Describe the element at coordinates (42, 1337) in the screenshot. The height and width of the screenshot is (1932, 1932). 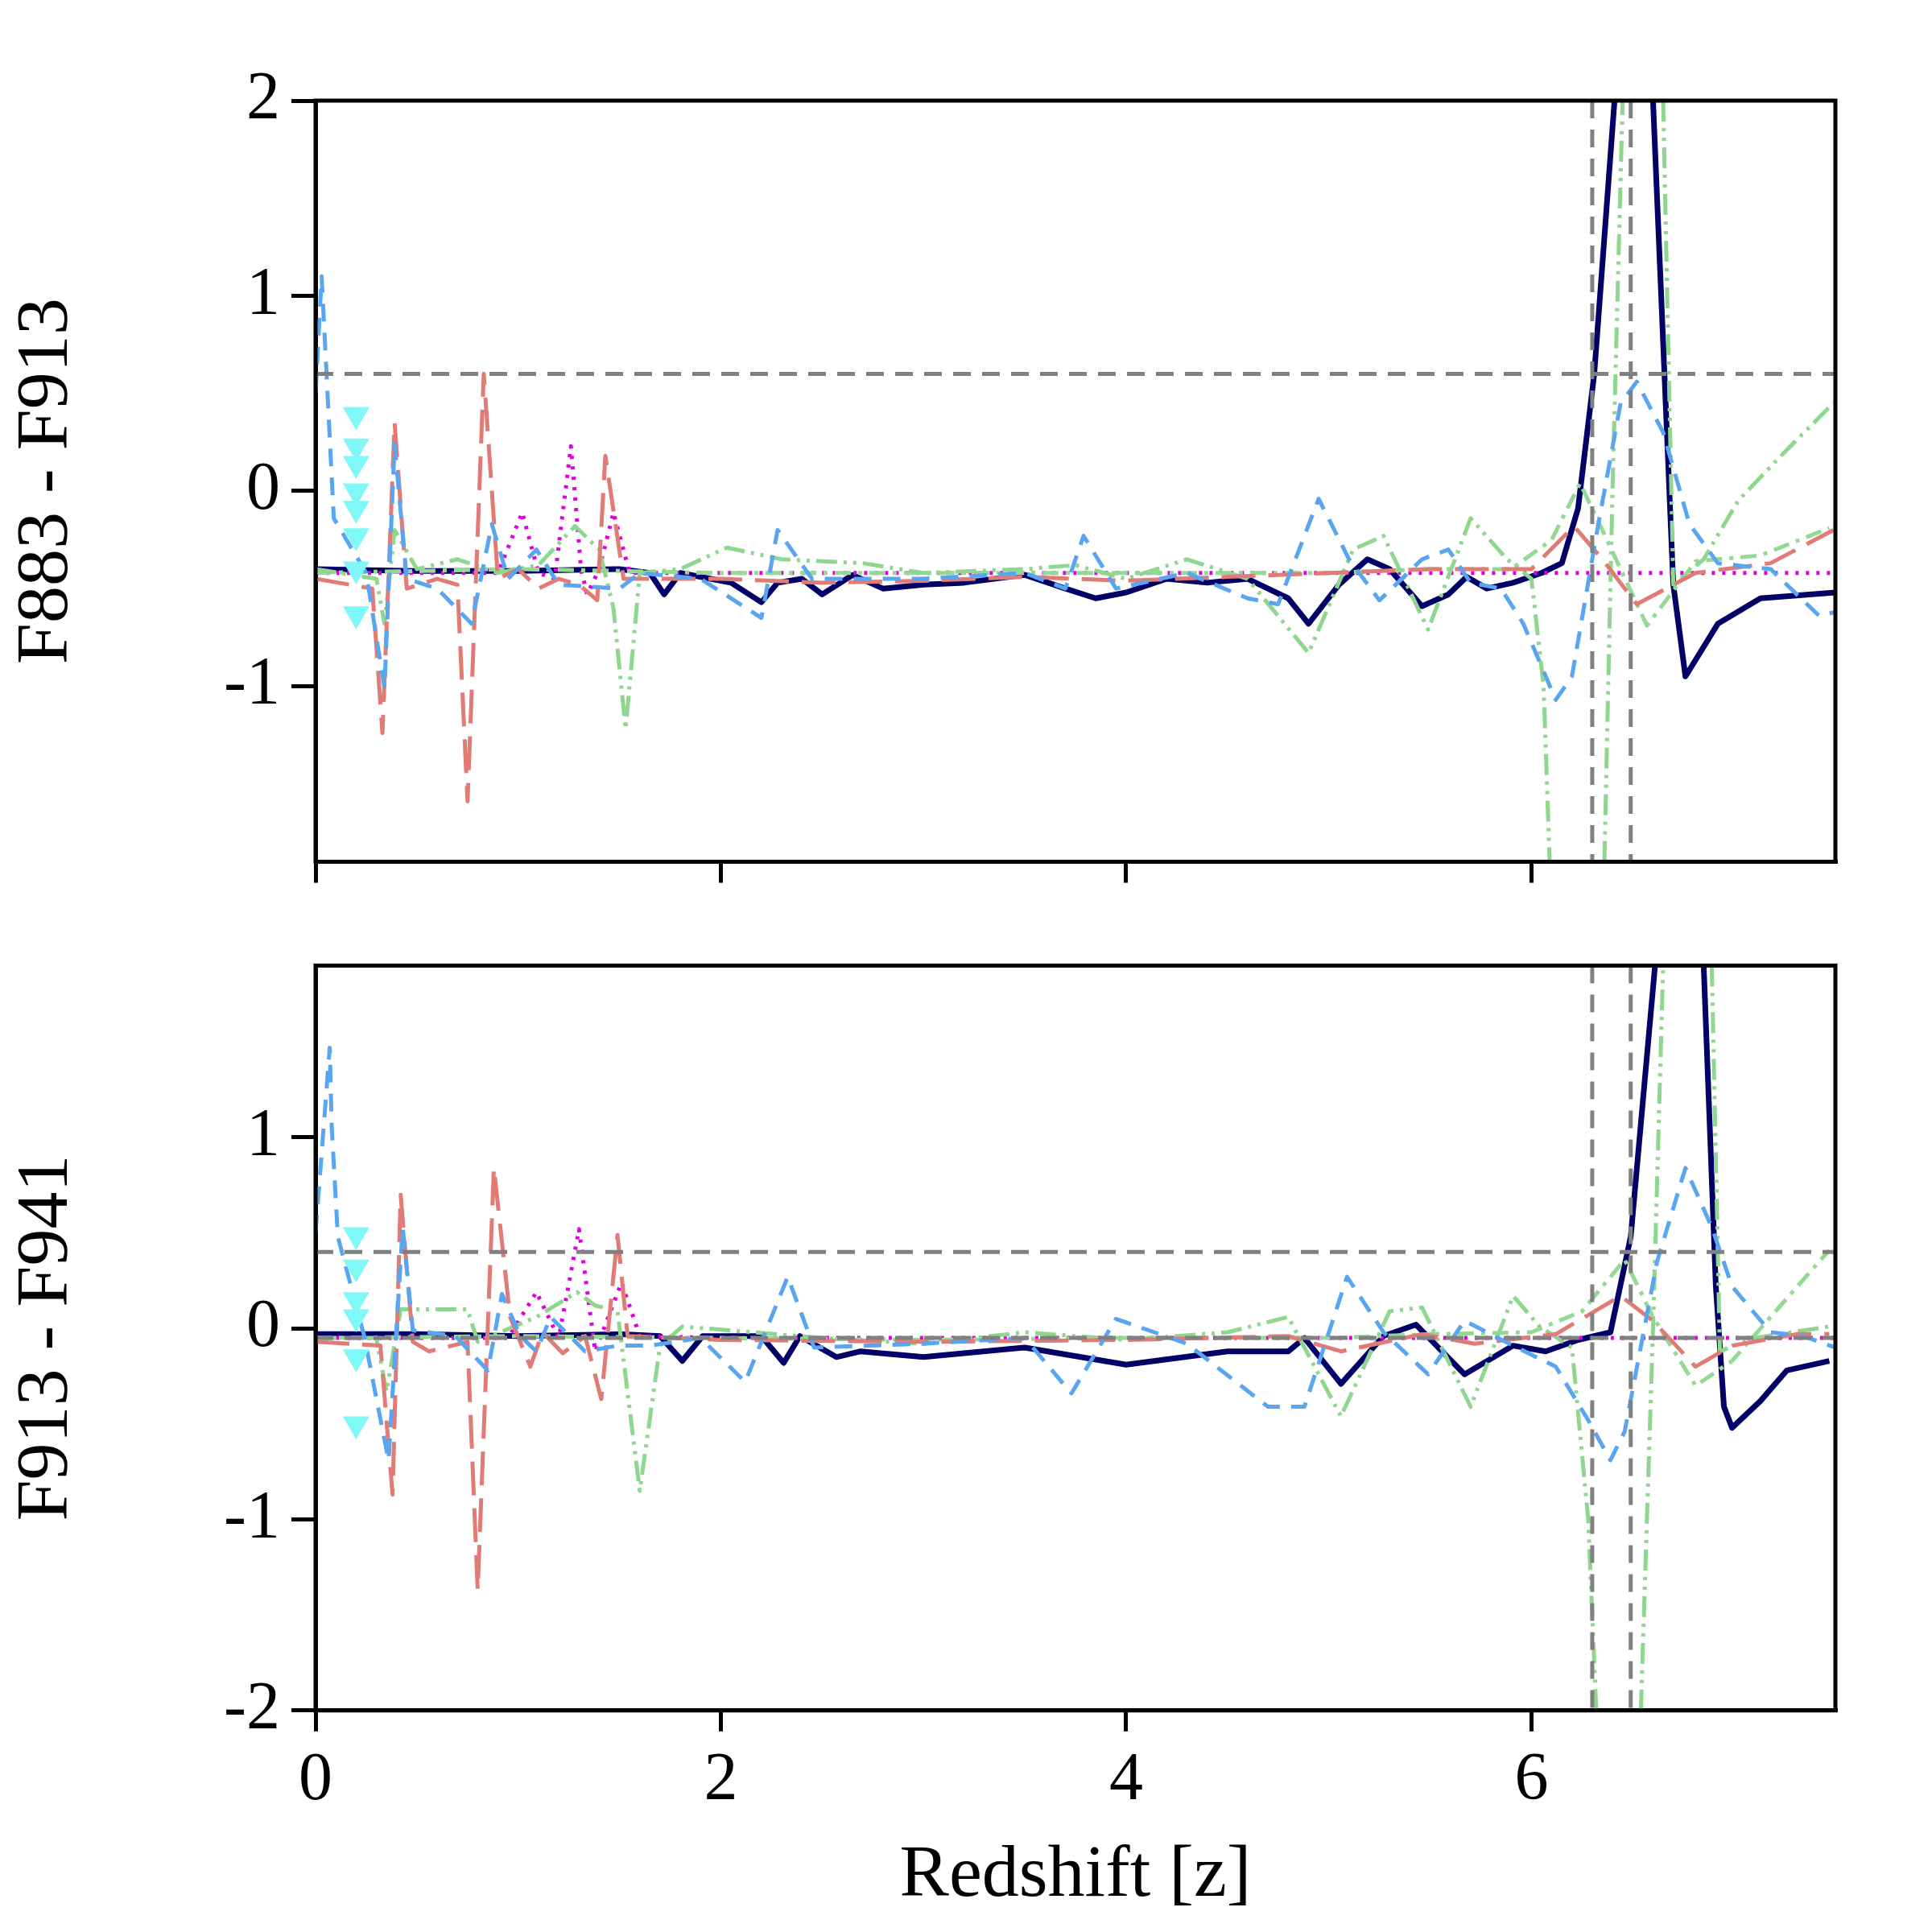
I see `y-axis-title: F913 - F941` at that location.